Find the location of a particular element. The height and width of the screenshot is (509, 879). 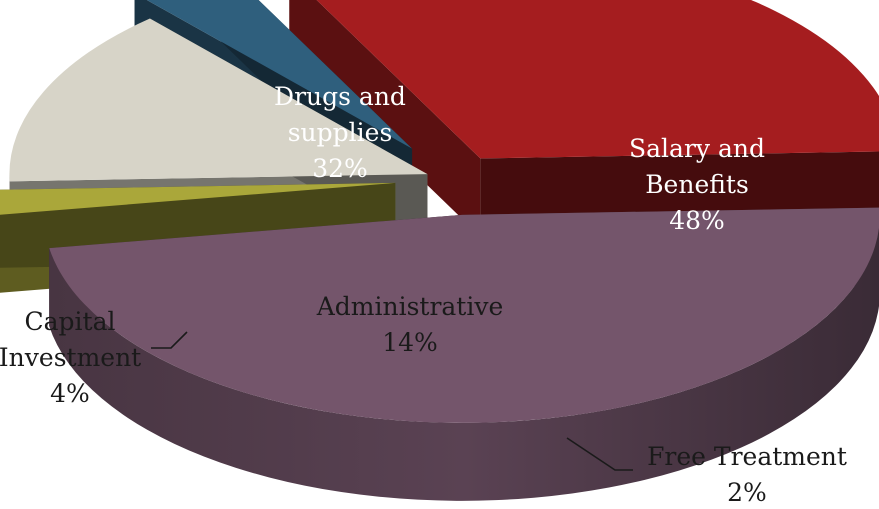

slice-side-wall is located at coordinates (385, 118).